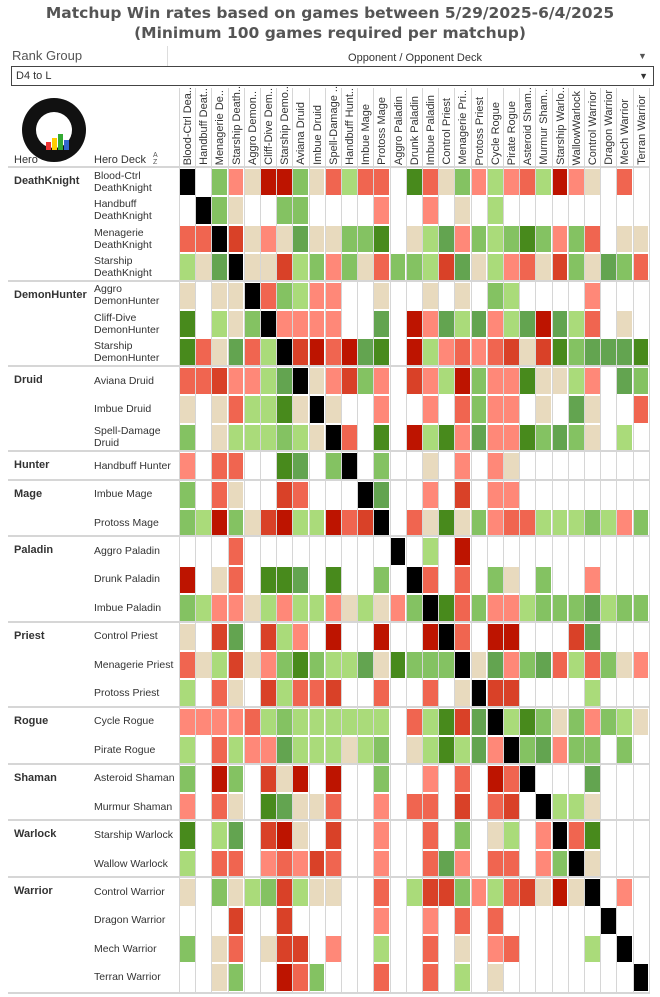  What do you see at coordinates (318, 126) in the screenshot?
I see `column-header: Imbue Druid` at bounding box center [318, 126].